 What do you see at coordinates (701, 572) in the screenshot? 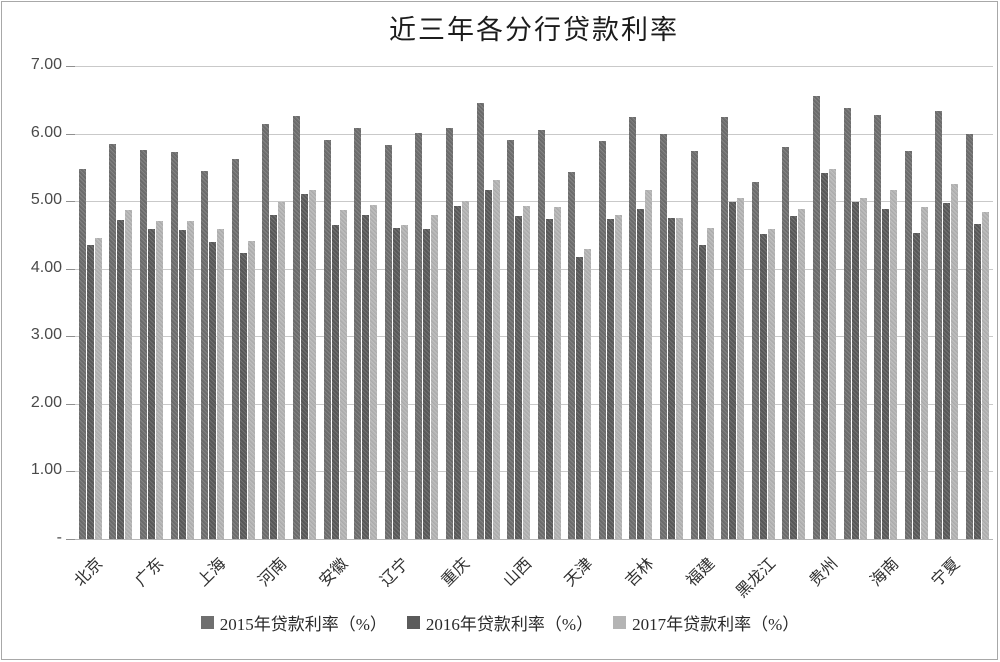
I see `x-category-label: 福建` at bounding box center [701, 572].